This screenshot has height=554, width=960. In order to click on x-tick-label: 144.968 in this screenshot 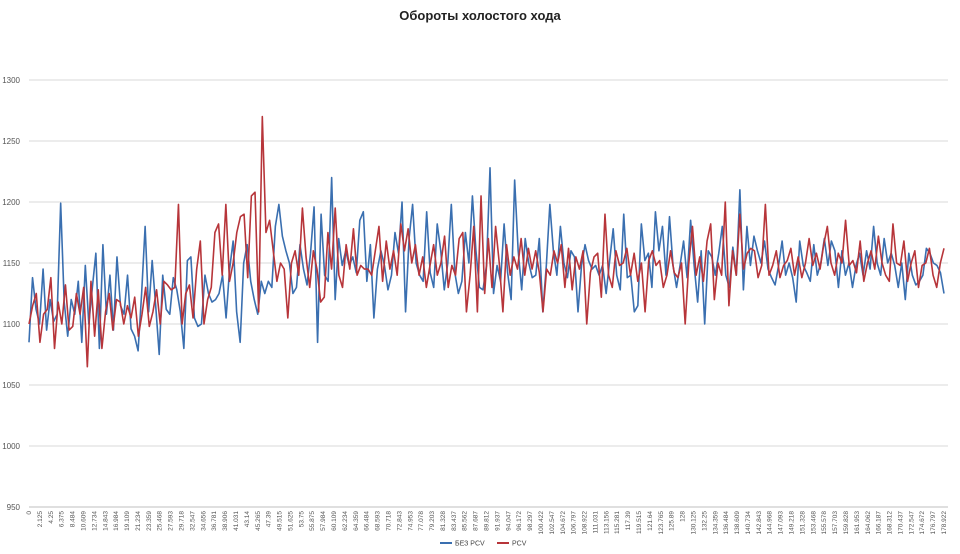, I will do `click(770, 523)`.